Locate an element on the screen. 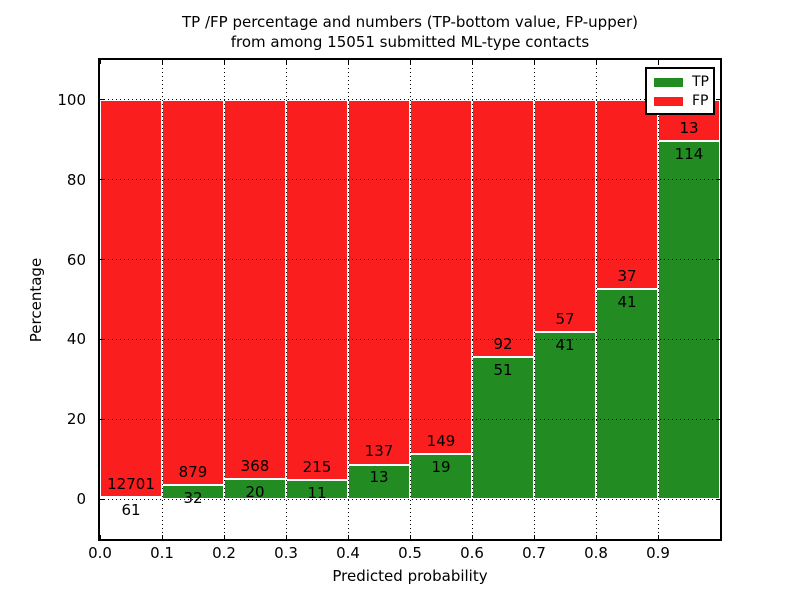  fp-count-label: 57 is located at coordinates (565, 319).